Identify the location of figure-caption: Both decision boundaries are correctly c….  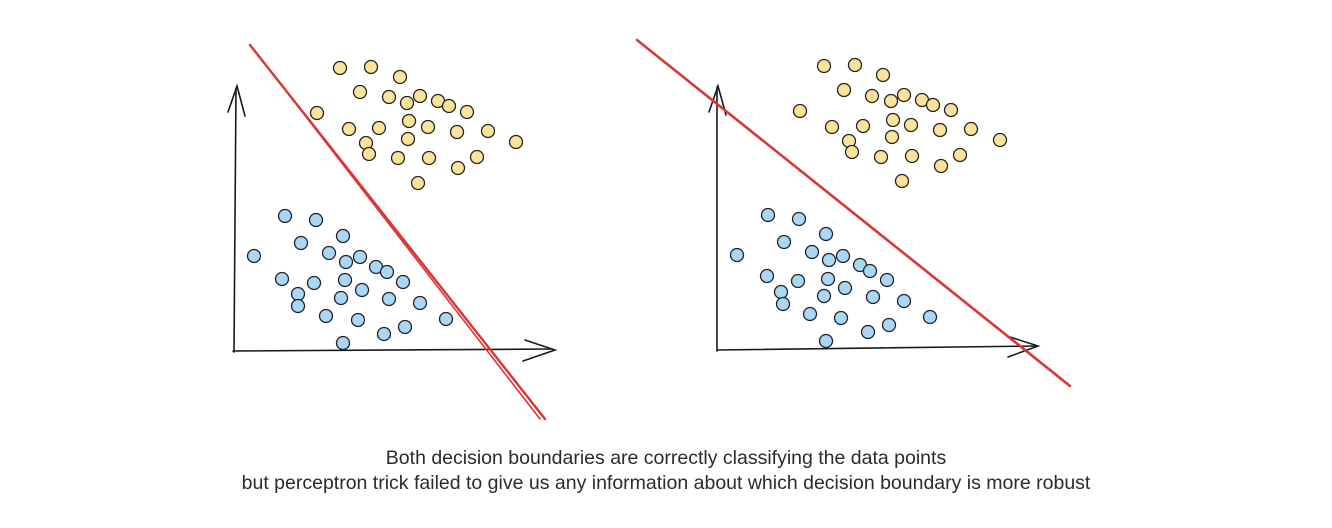
(666, 471).